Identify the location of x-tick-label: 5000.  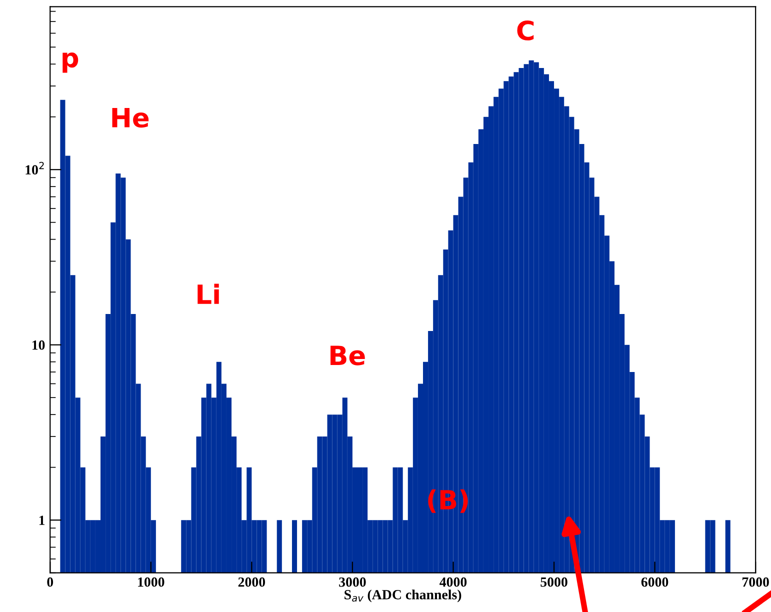
(554, 582).